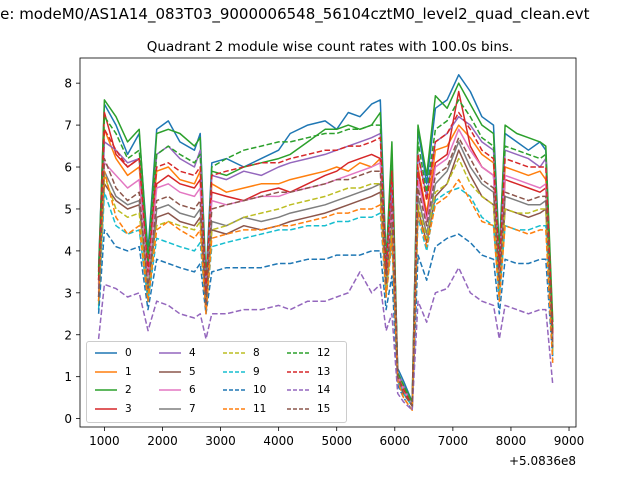  Describe the element at coordinates (68, 126) in the screenshot. I see `y-tick-label: 7` at that location.